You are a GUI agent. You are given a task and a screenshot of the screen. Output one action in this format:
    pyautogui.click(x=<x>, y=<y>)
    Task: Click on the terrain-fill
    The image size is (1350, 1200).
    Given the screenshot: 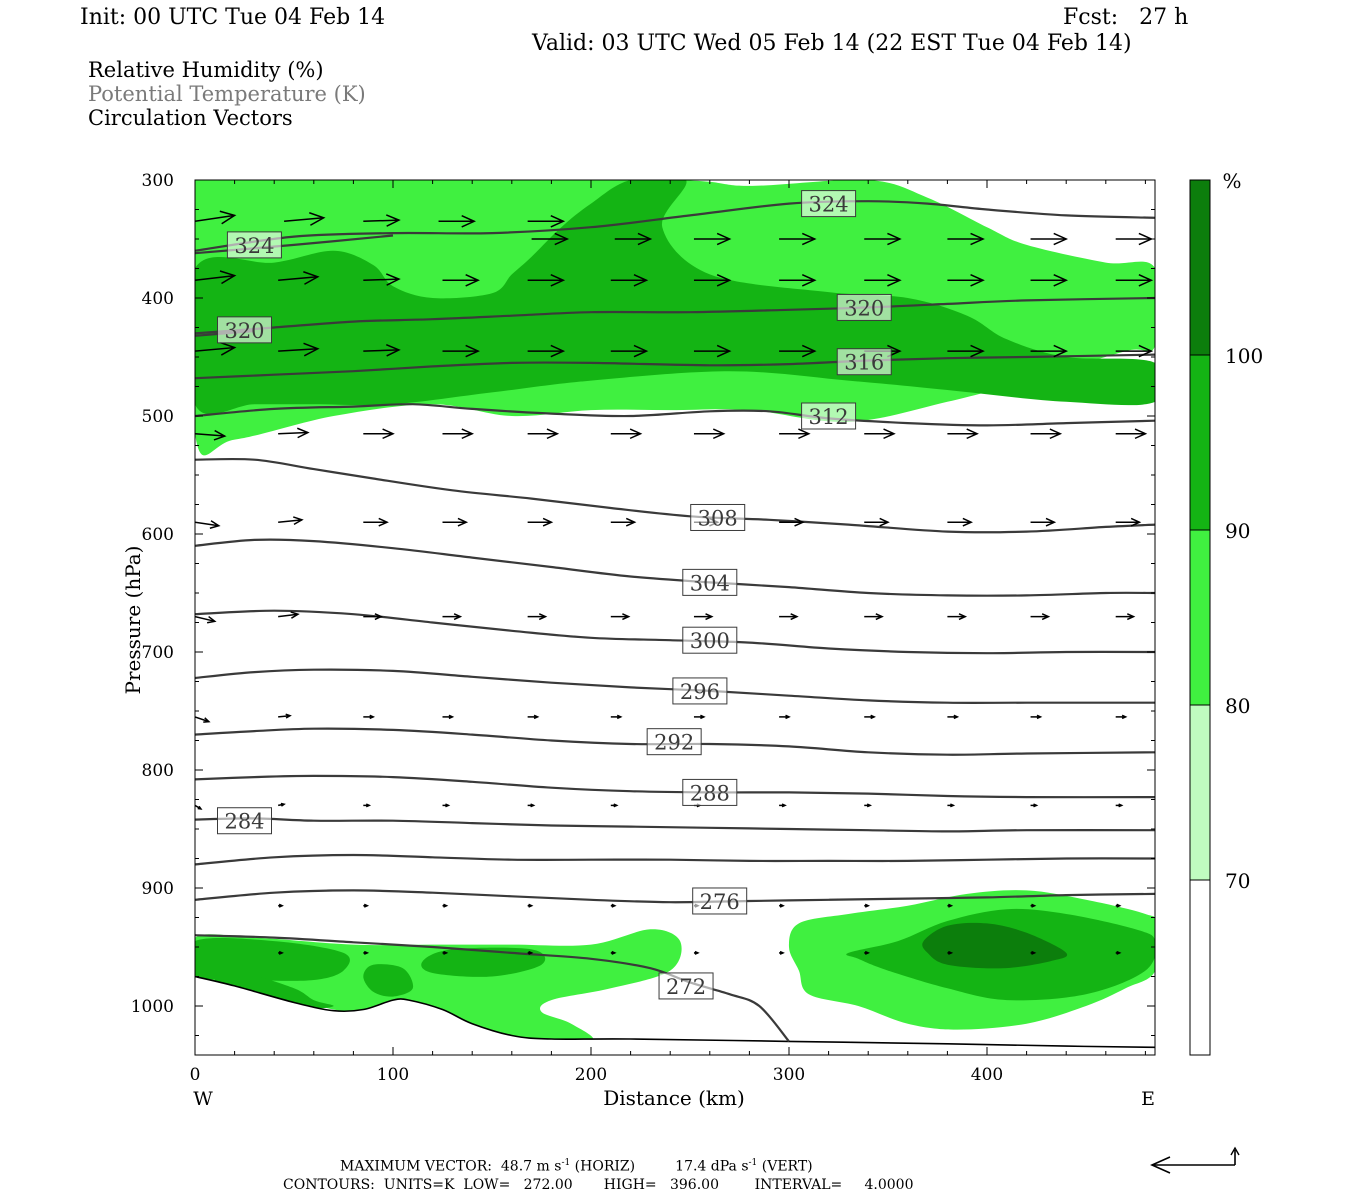 What is the action you would take?
    pyautogui.click(x=675, y=1015)
    